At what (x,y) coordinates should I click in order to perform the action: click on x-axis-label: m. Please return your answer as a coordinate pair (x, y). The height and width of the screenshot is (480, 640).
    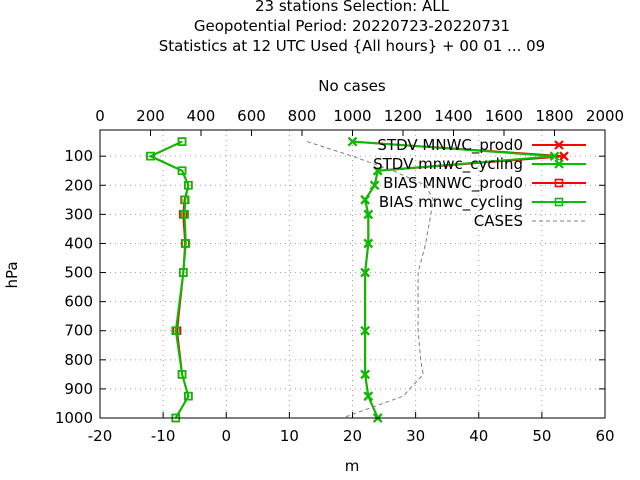
    Looking at the image, I should click on (352, 466).